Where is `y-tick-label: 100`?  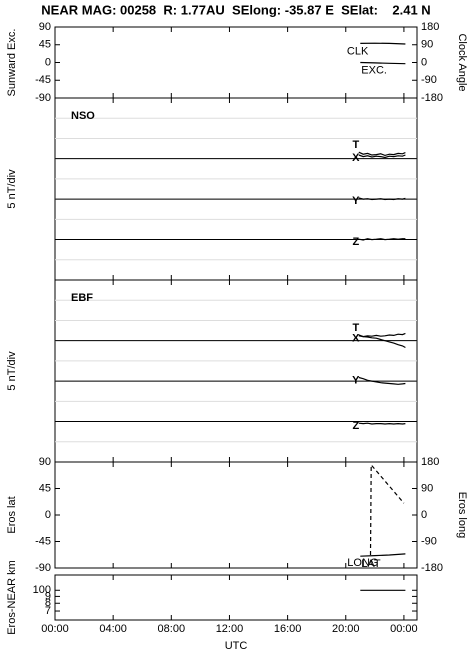 y-tick-label: 100 is located at coordinates (42, 590).